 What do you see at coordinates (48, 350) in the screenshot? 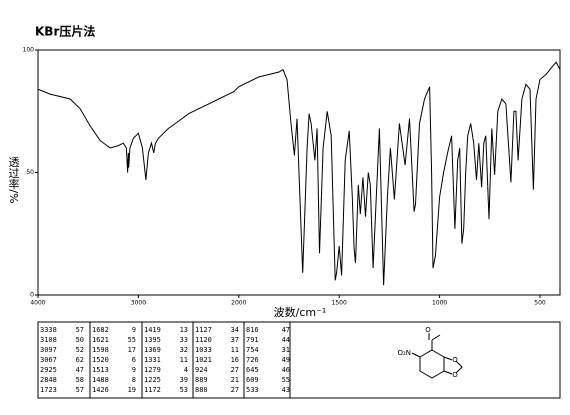
I see `wavenumber-cell: 3097` at bounding box center [48, 350].